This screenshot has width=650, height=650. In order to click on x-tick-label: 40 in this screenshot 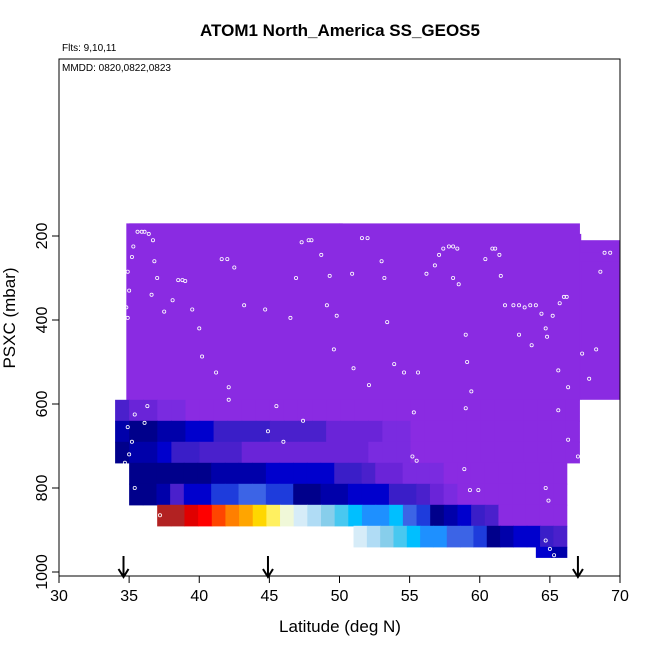, I will do `click(199, 596)`.